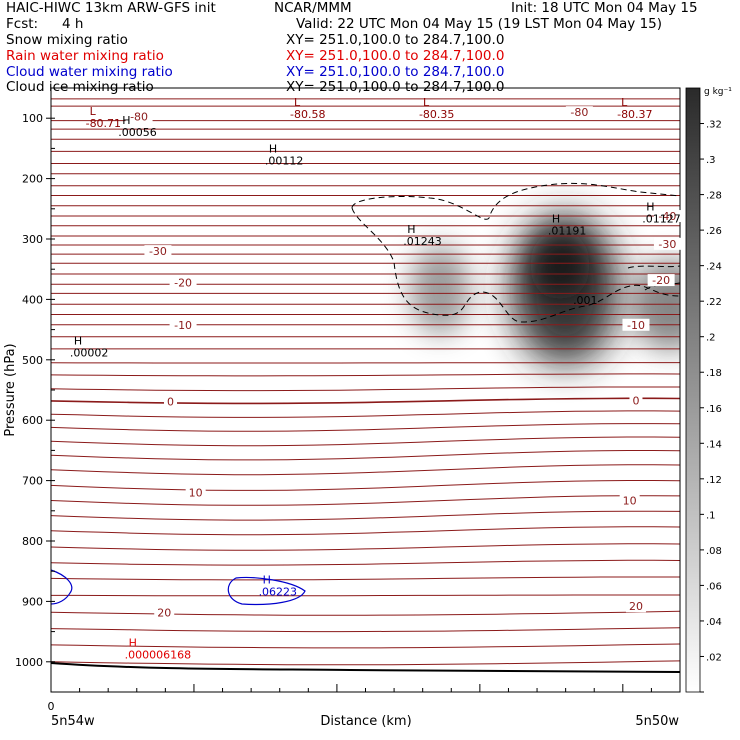 This screenshot has width=740, height=740. I want to click on y-tick-label: 500, so click(32, 360).